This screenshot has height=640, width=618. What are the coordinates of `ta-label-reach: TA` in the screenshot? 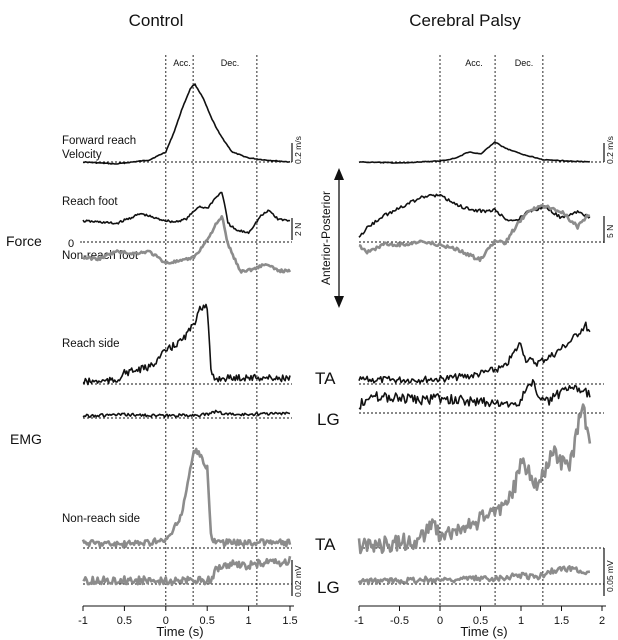 It's located at (325, 378).